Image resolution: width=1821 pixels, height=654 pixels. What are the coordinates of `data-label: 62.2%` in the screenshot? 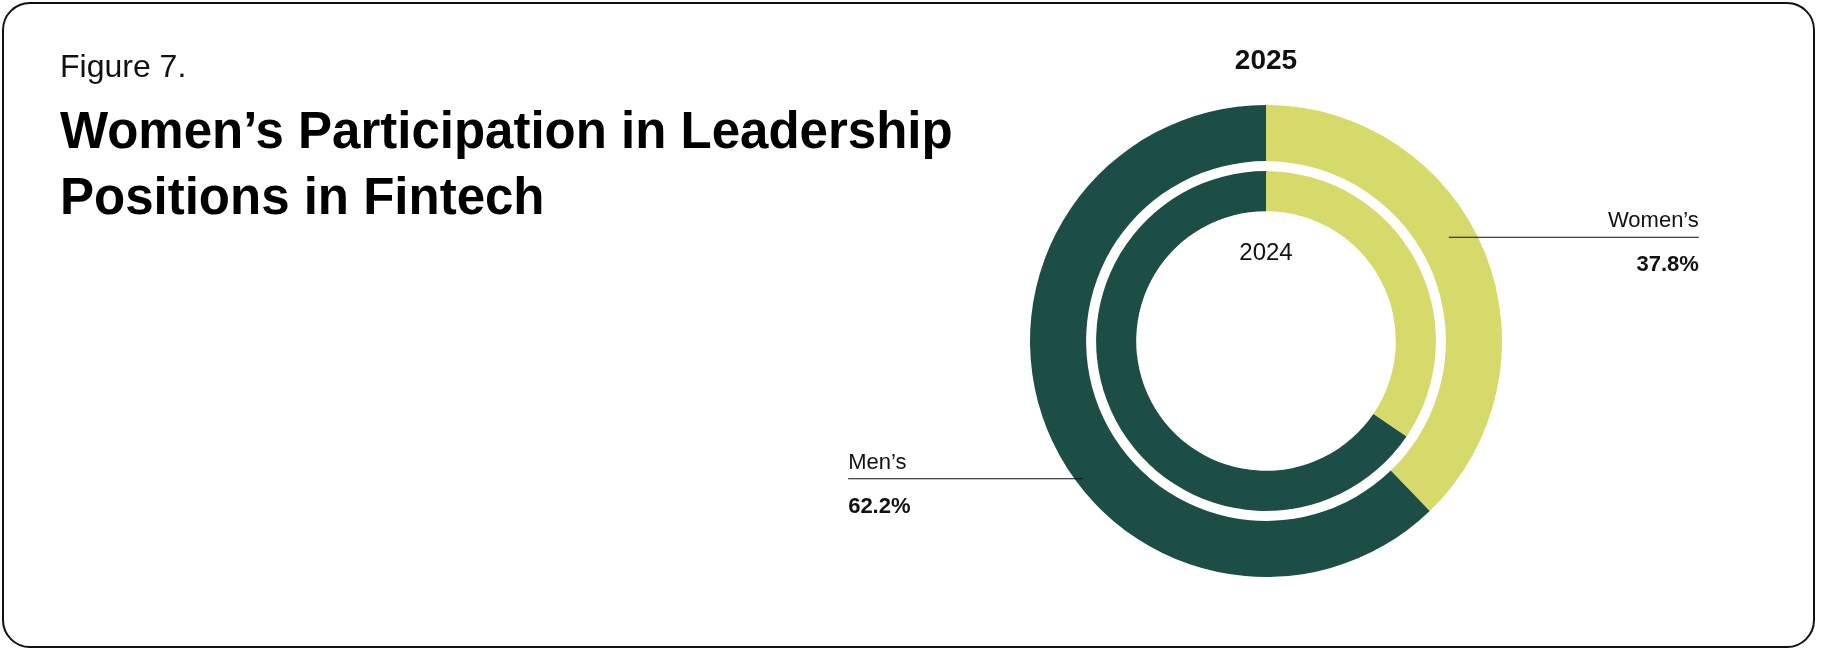 It's located at (879, 505).